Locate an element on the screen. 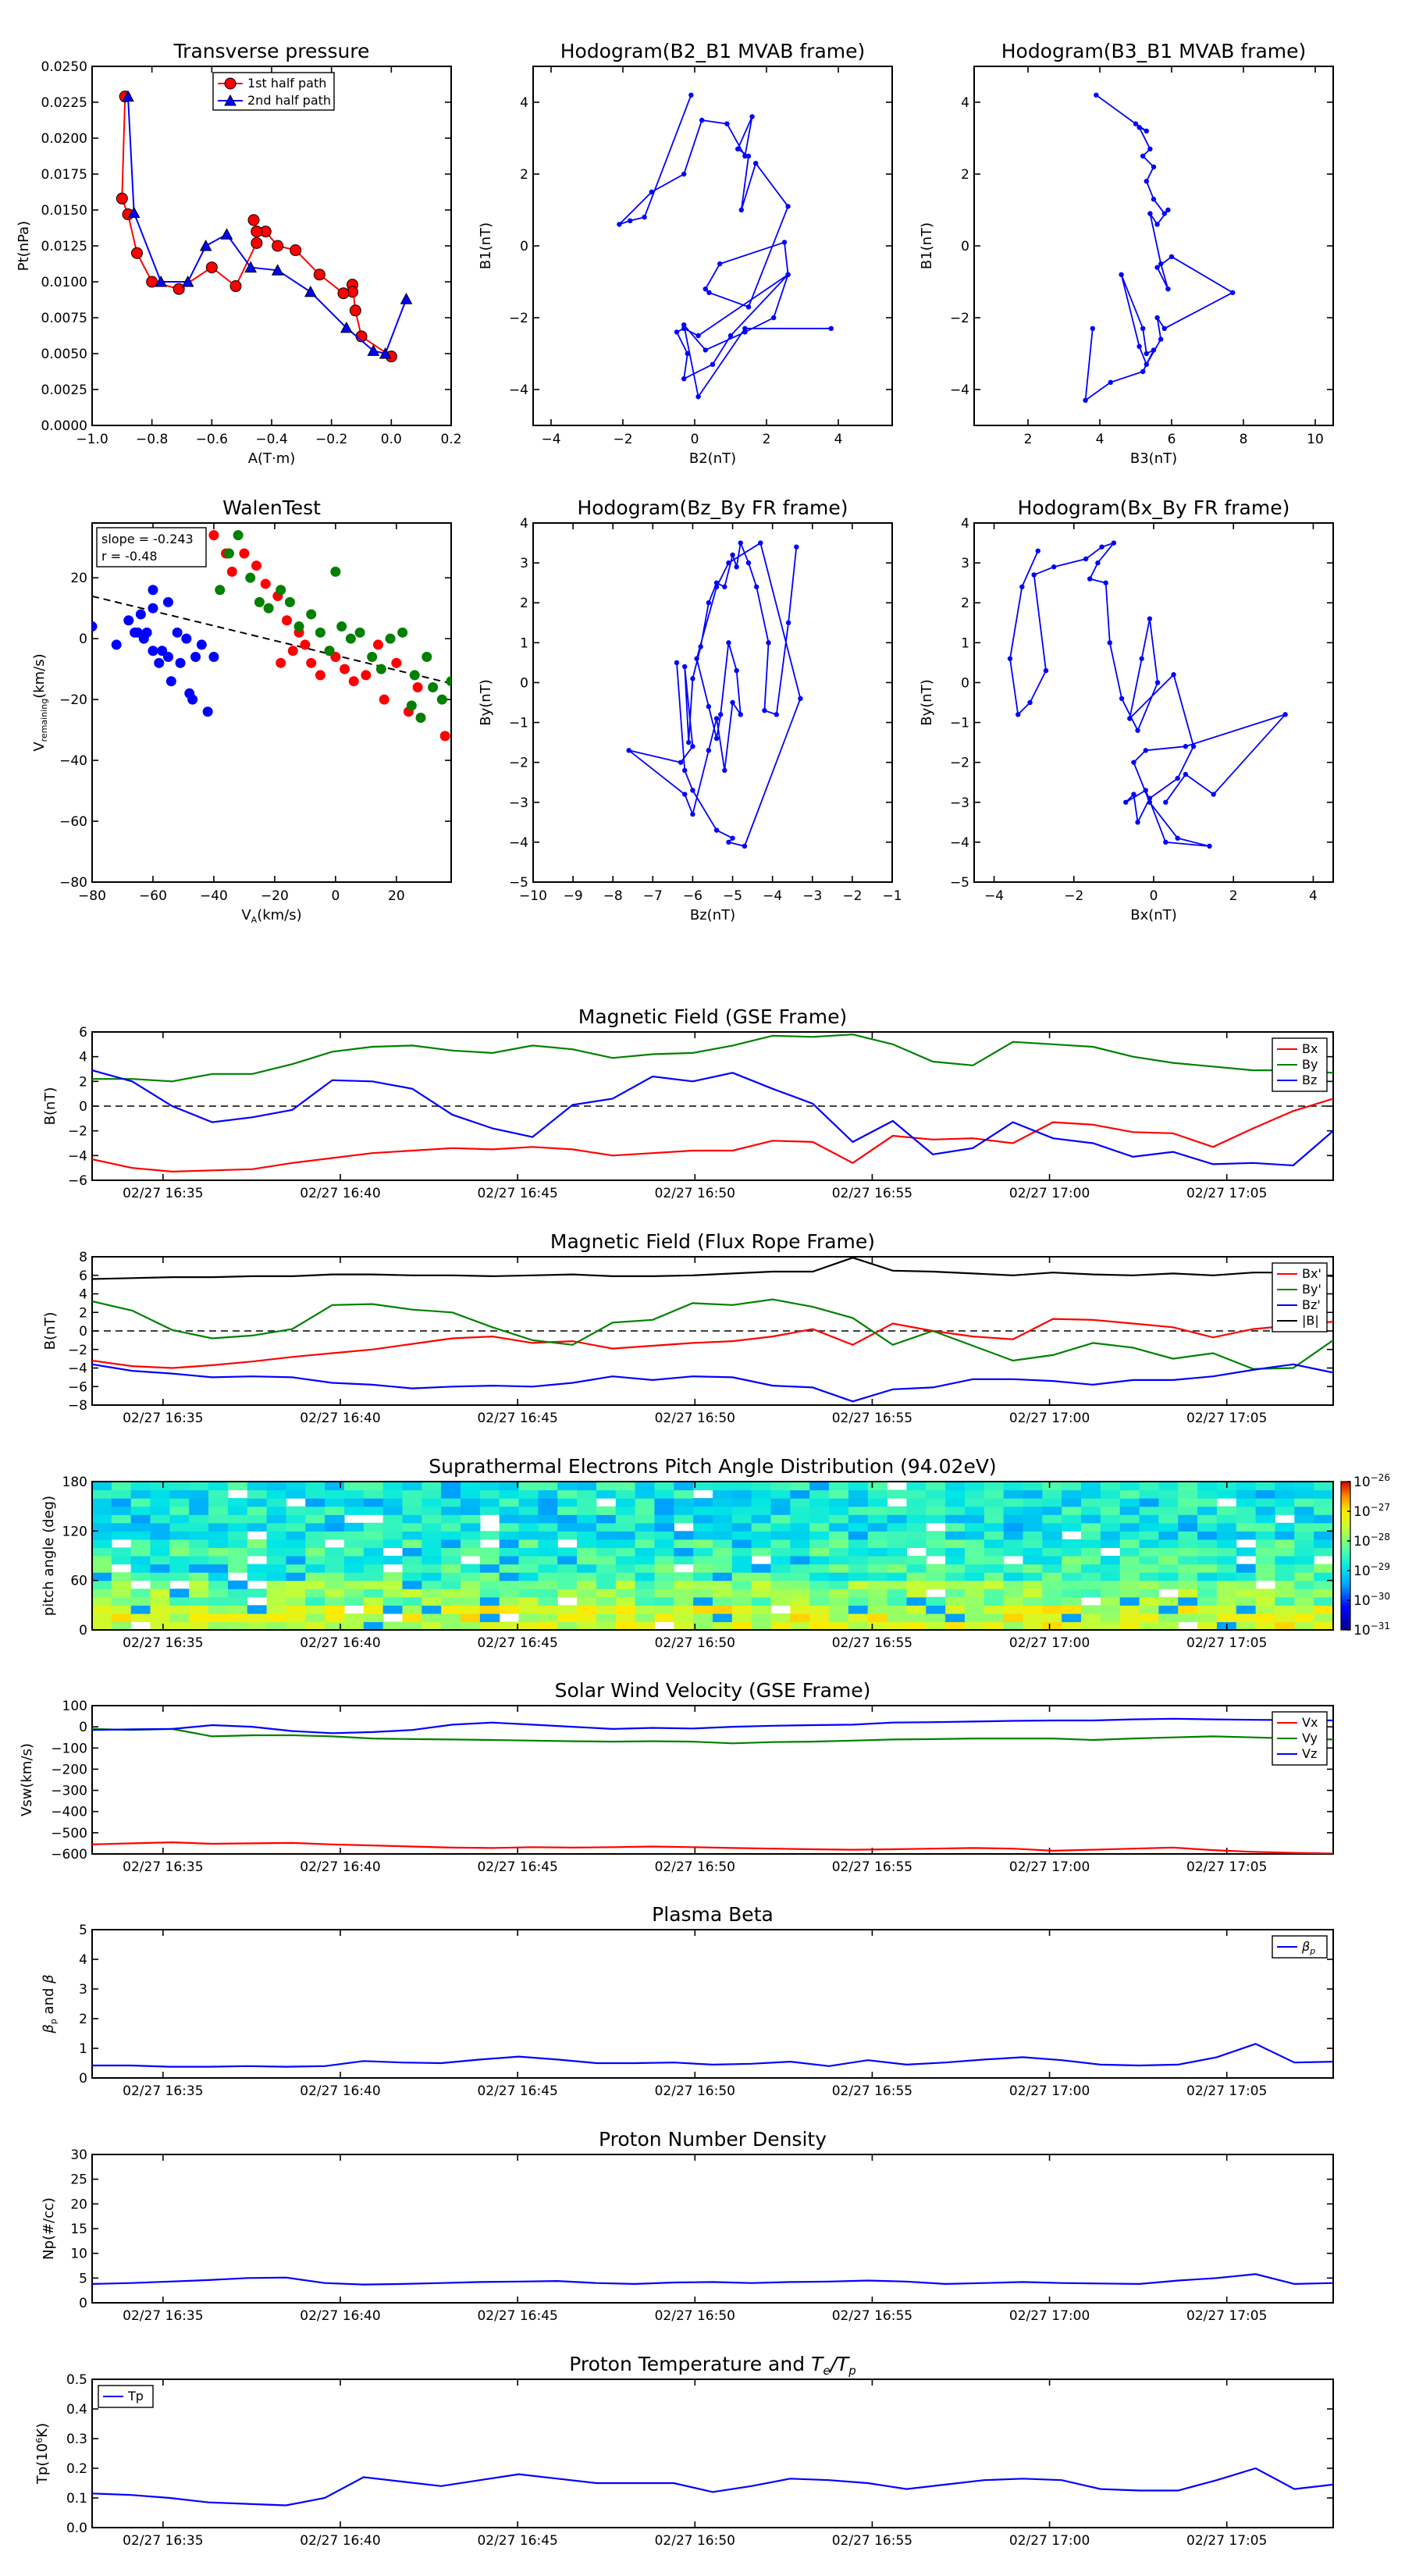 The height and width of the screenshot is (2576, 1405). pad-xtick-label: 02/27 17:00 is located at coordinates (1049, 1643).